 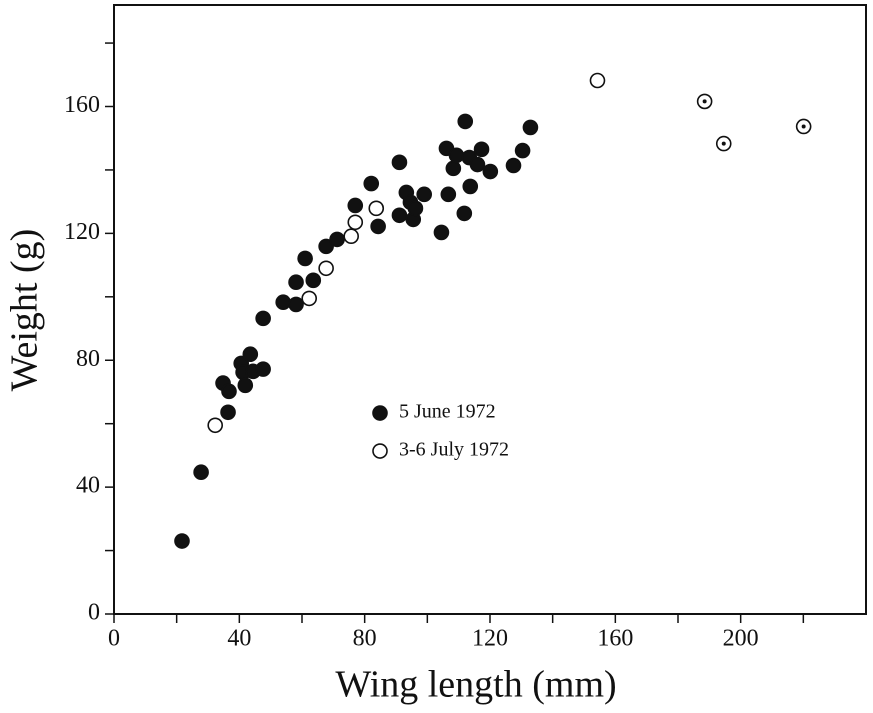 I want to click on x-axis-label: Wing length (mm), so click(x=475, y=685).